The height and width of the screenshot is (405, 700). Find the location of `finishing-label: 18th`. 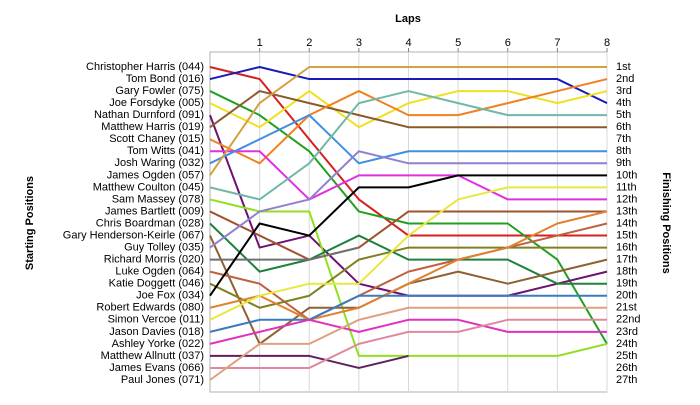

finishing-label: 18th is located at coordinates (626, 272).